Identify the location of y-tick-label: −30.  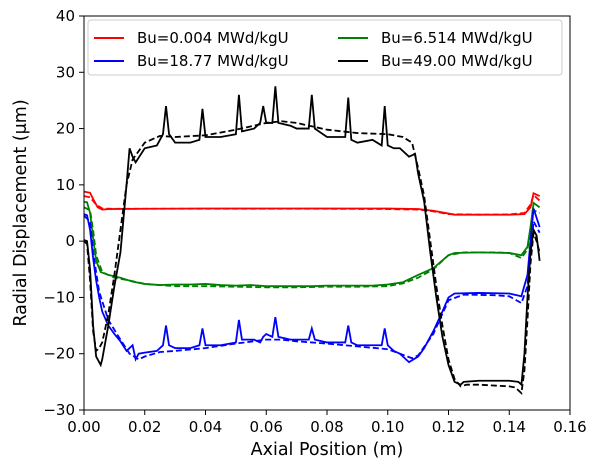
(59, 410).